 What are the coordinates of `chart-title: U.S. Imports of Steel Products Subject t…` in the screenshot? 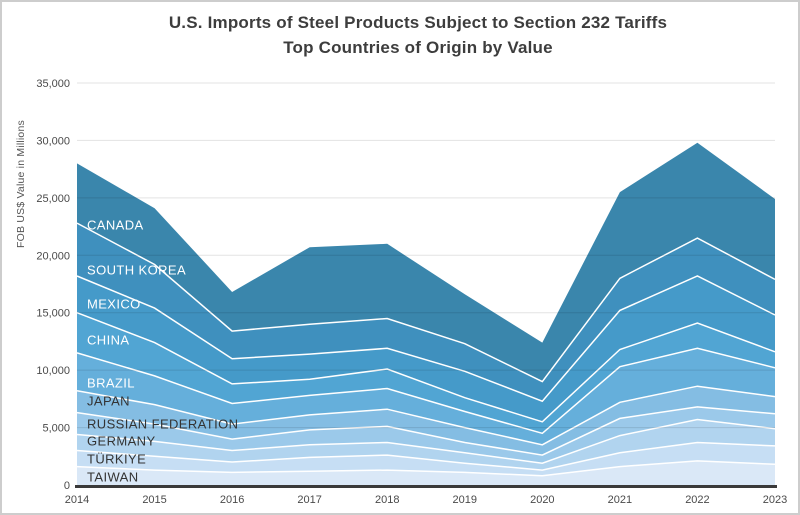 It's located at (416, 35).